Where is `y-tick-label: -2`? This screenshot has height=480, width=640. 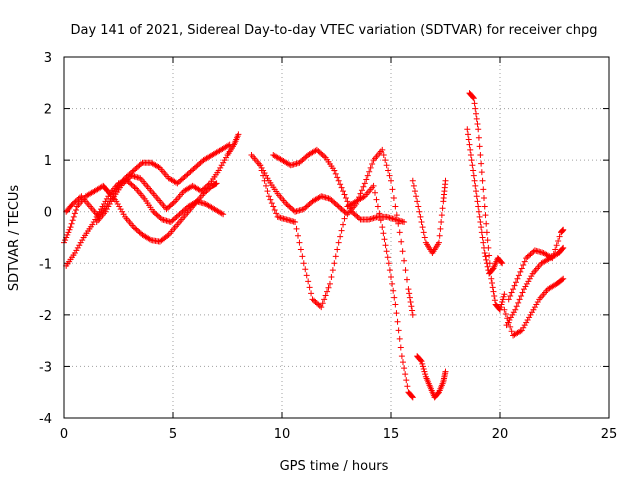
y-tick-label: -2 is located at coordinates (45, 316).